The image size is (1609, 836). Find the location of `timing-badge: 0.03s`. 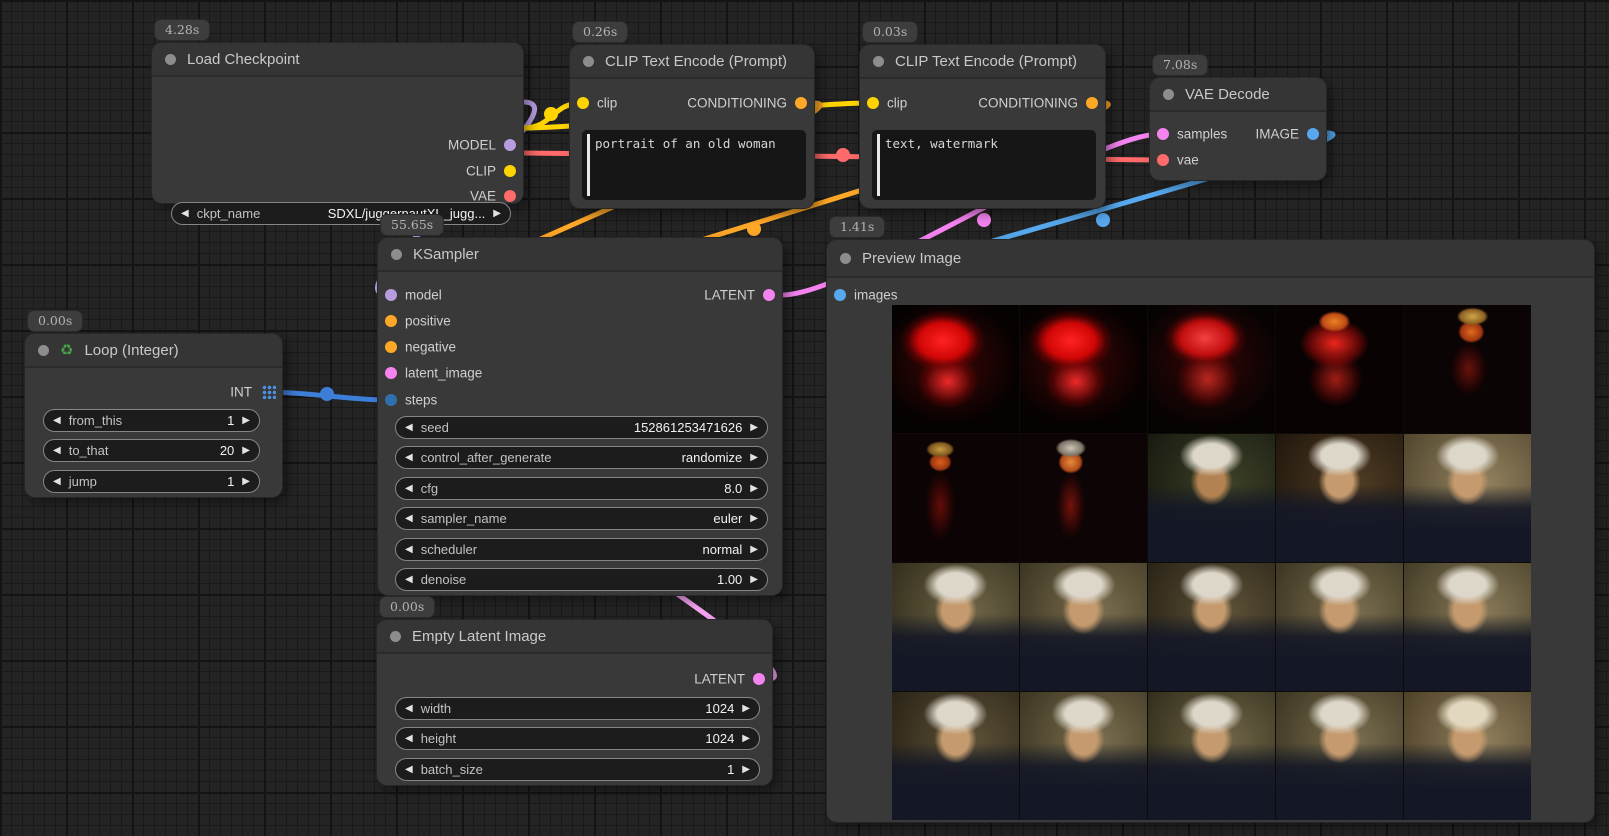

timing-badge: 0.03s is located at coordinates (890, 32).